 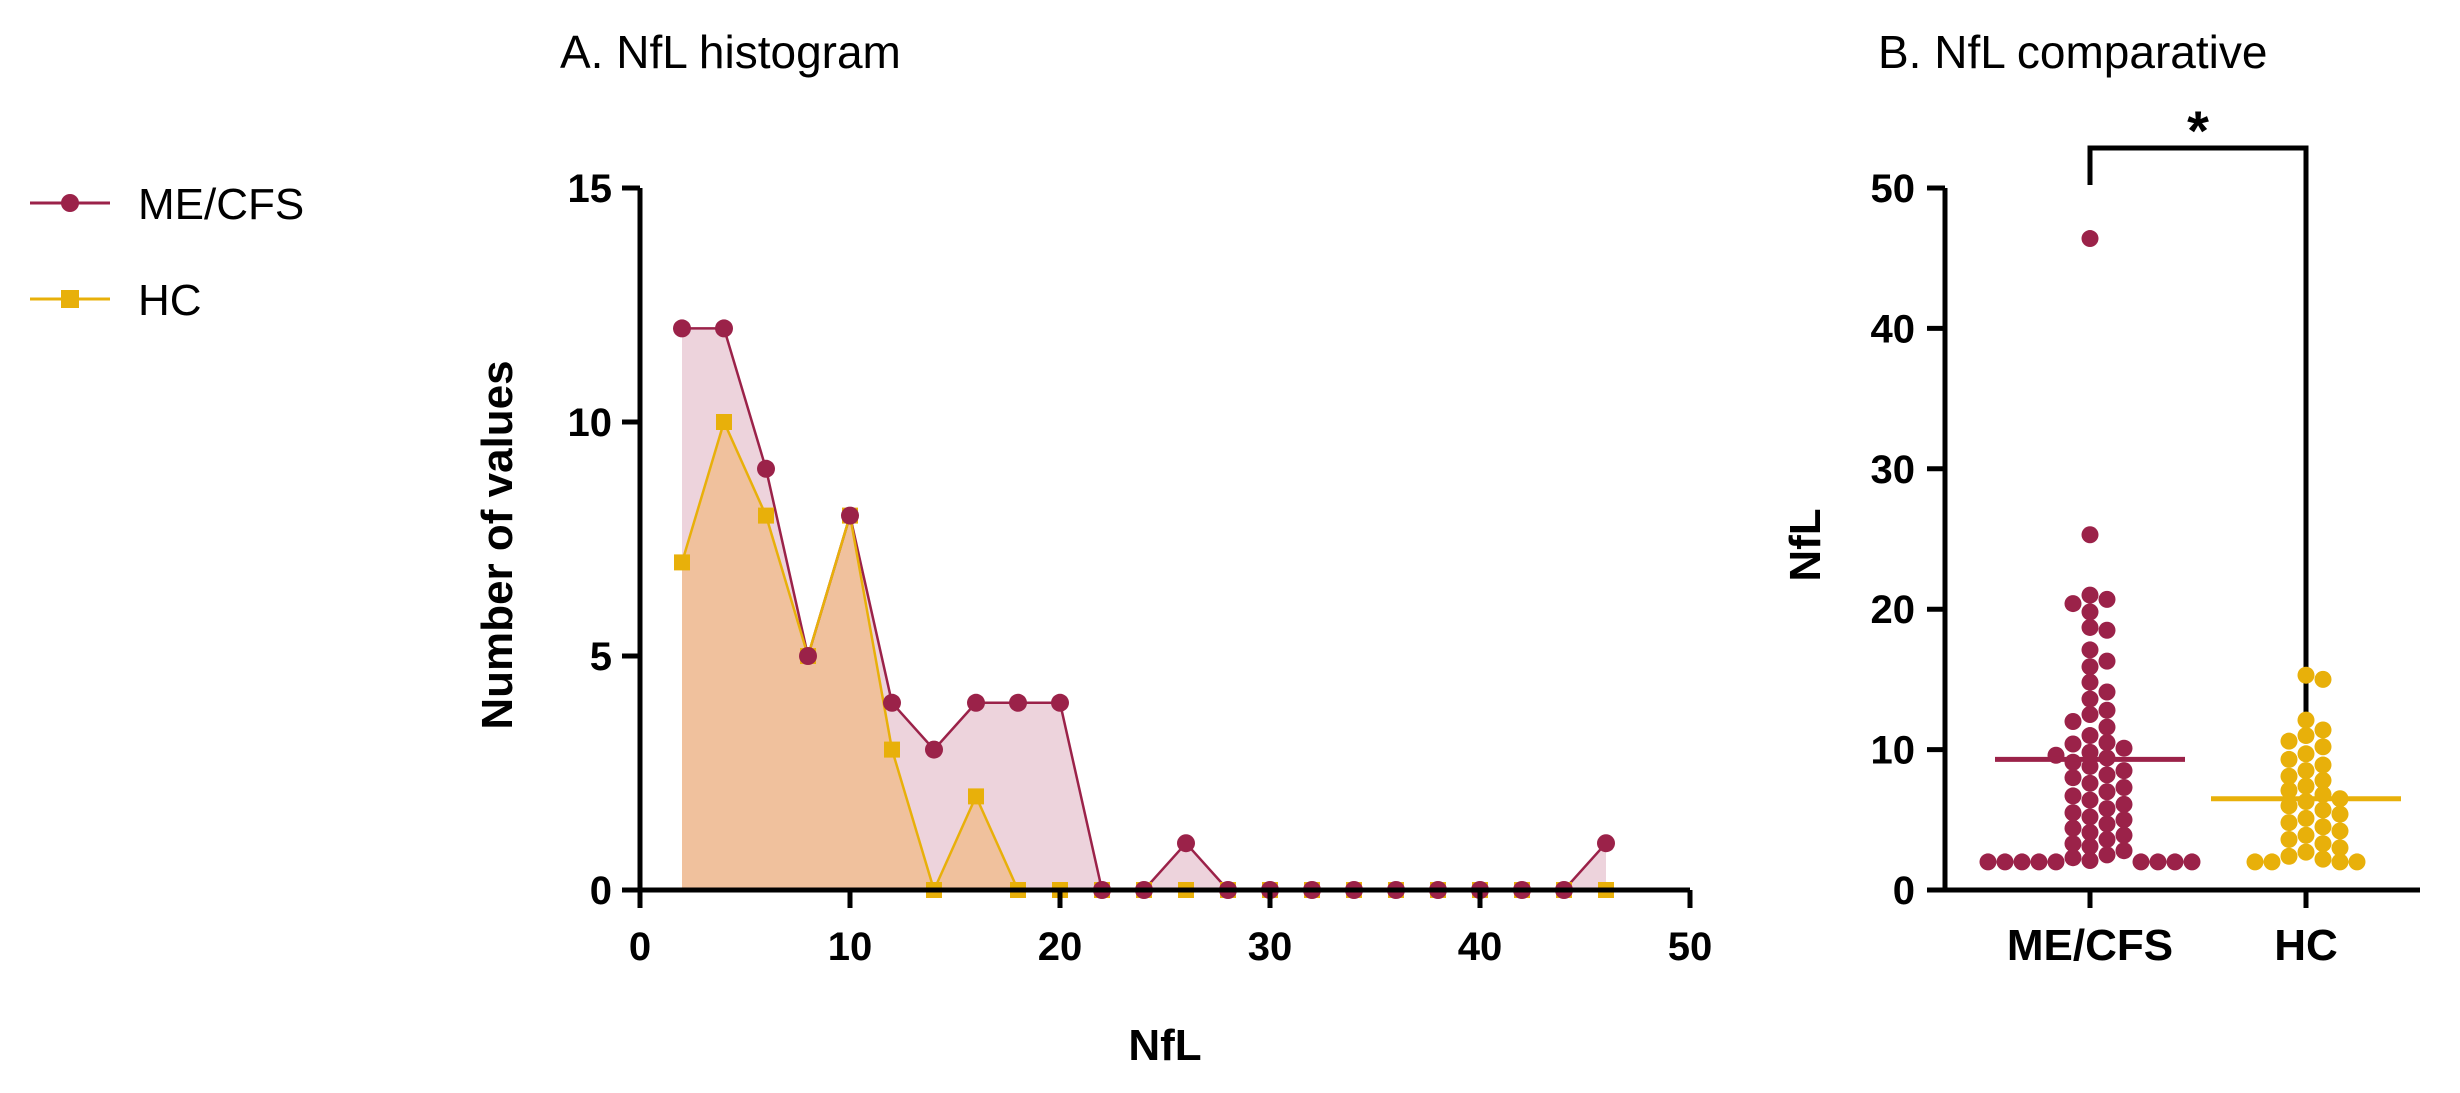 What do you see at coordinates (730, 52) in the screenshot?
I see `panel-a-title: A. NfL histogram` at bounding box center [730, 52].